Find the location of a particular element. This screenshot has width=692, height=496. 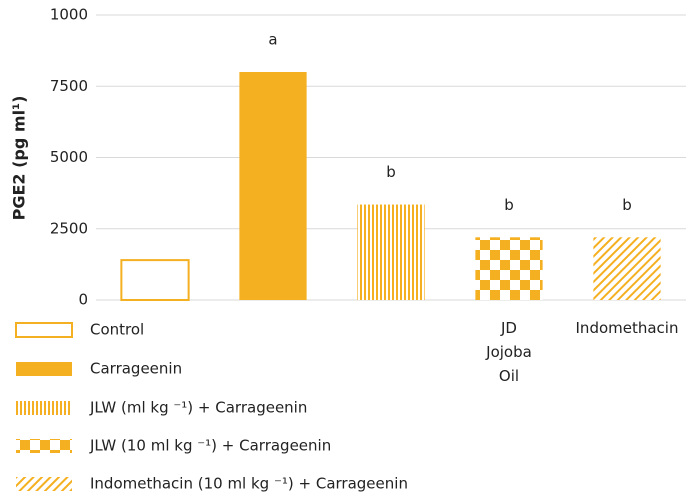

y-tick-label: 7500 is located at coordinates (69, 86).